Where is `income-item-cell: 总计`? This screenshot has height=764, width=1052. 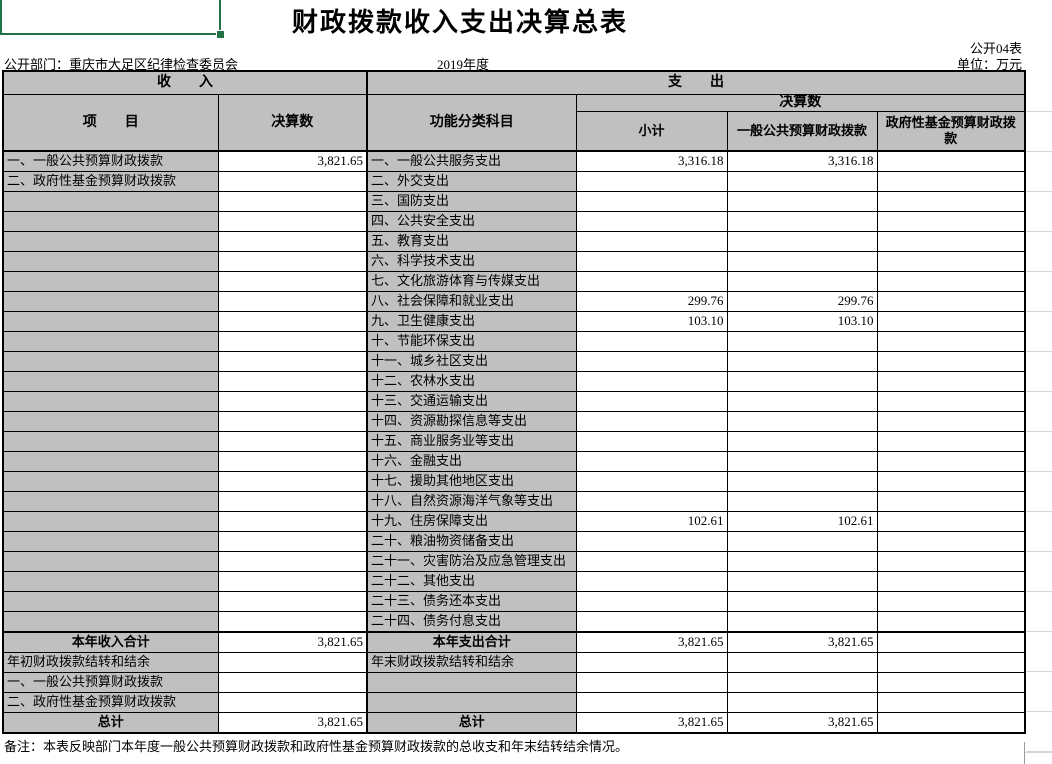 income-item-cell: 总计 is located at coordinates (110, 723).